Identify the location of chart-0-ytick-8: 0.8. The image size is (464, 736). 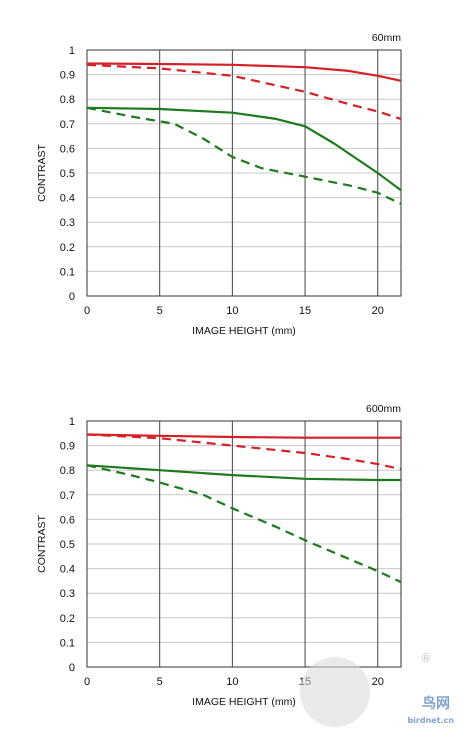
(67, 100).